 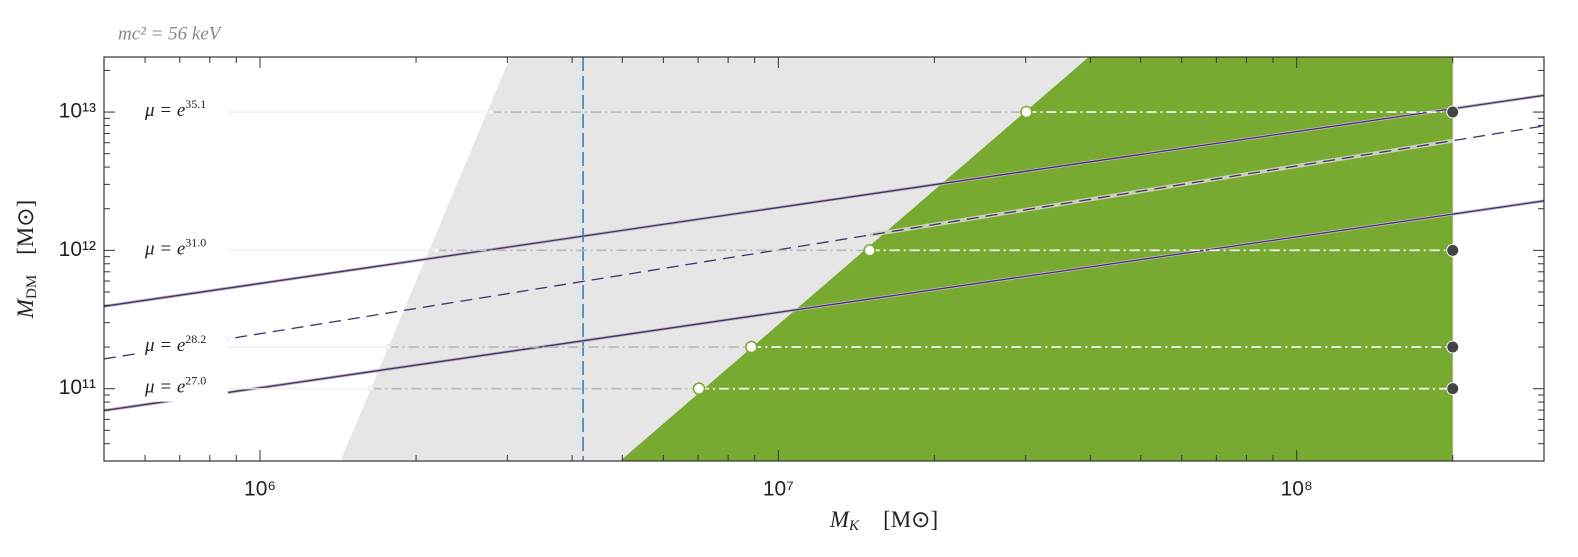 I want to click on level-label: μ = e35.1, so click(x=175, y=109).